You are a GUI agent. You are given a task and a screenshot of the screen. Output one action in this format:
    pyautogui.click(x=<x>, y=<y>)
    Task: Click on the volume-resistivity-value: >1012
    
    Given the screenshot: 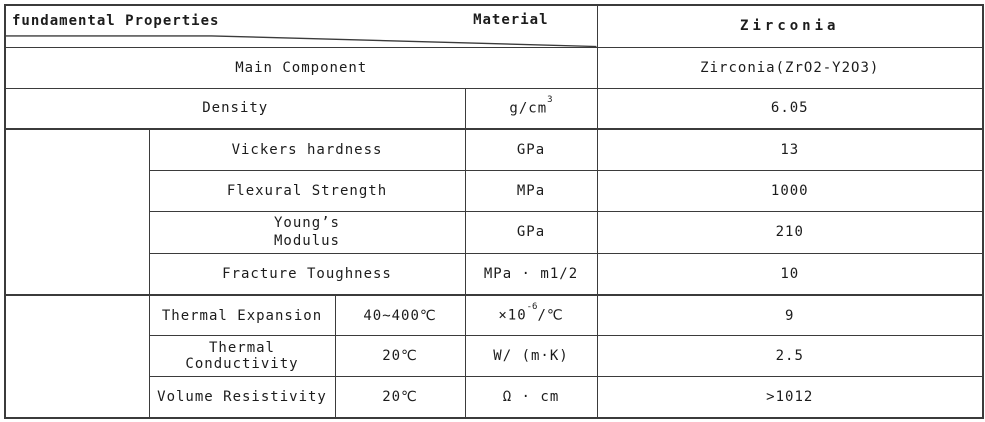 What is the action you would take?
    pyautogui.click(x=790, y=397)
    